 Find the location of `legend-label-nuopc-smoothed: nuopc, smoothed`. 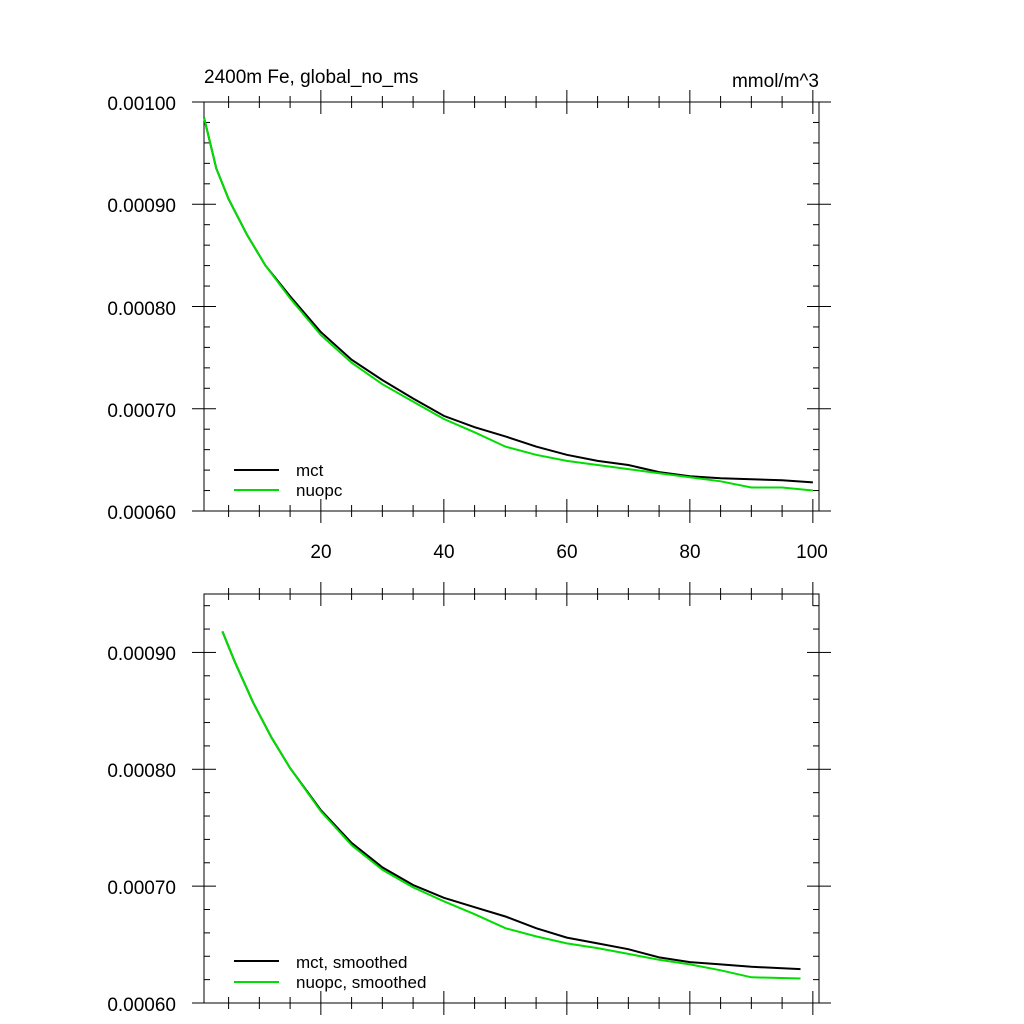

legend-label-nuopc-smoothed: nuopc, smoothed is located at coordinates (361, 982).